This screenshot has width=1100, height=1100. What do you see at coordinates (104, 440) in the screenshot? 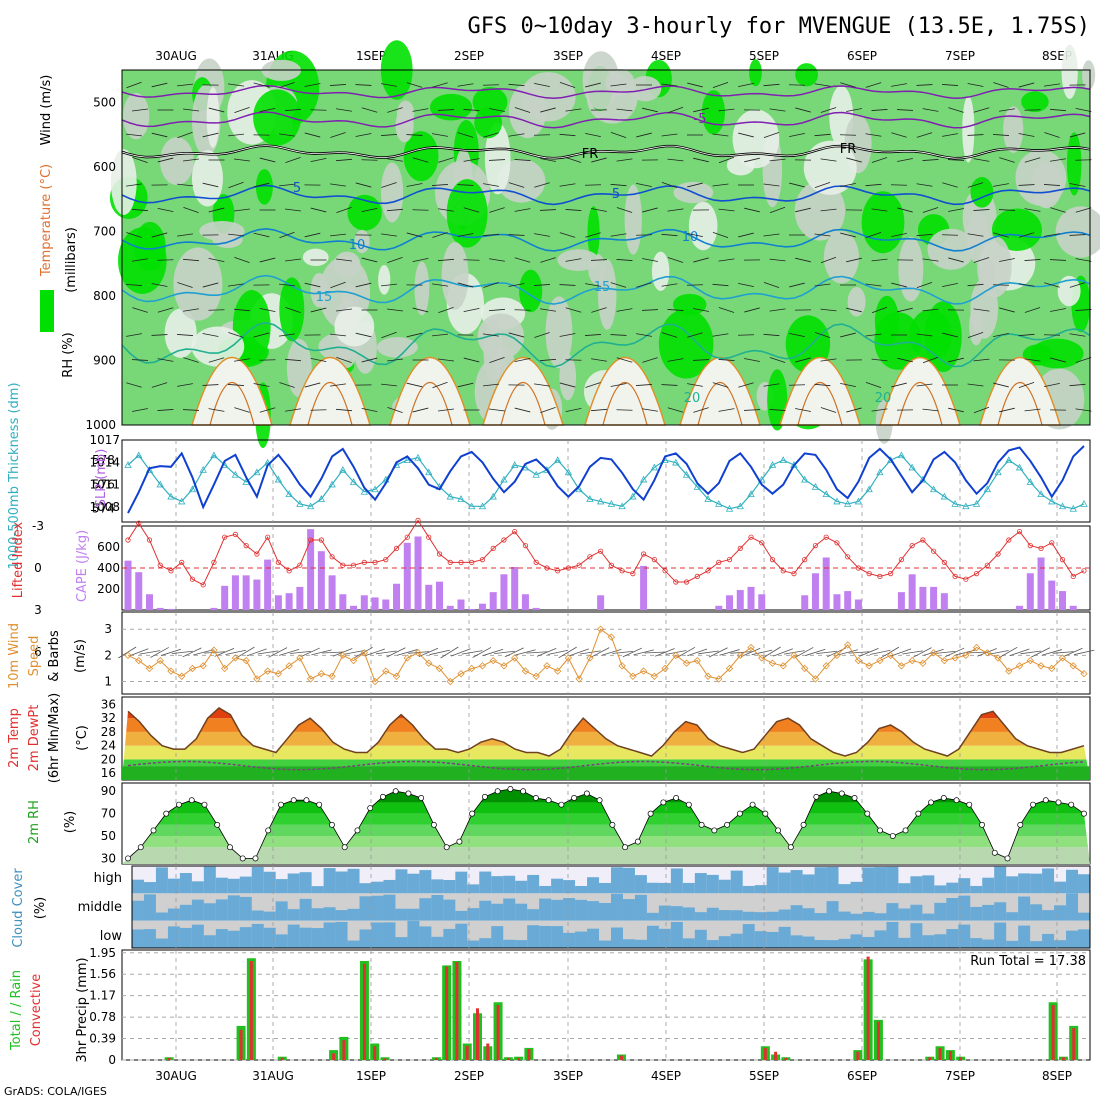
I see `slp-tick-label: 1017` at bounding box center [104, 440].